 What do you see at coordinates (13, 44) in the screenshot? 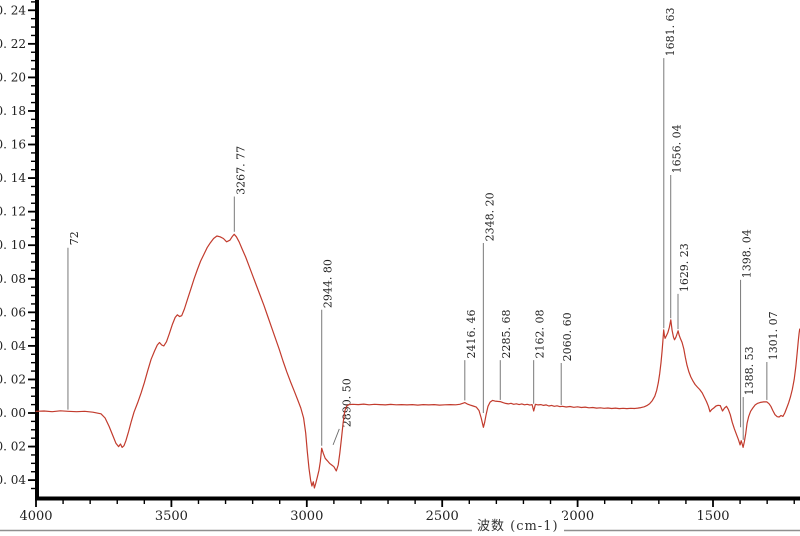
I see `y-tick-label: 0. 22` at bounding box center [13, 44].